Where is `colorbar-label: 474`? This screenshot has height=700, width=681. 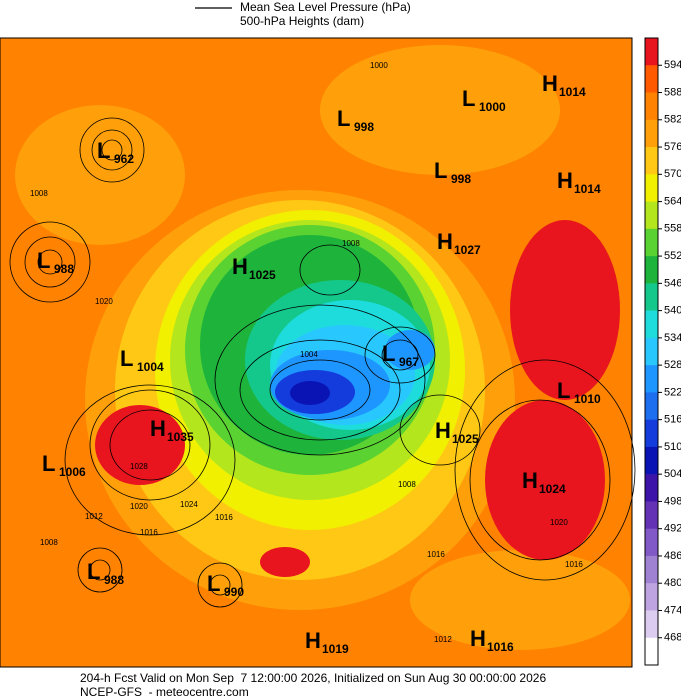 colorbar-label: 474 is located at coordinates (672, 610).